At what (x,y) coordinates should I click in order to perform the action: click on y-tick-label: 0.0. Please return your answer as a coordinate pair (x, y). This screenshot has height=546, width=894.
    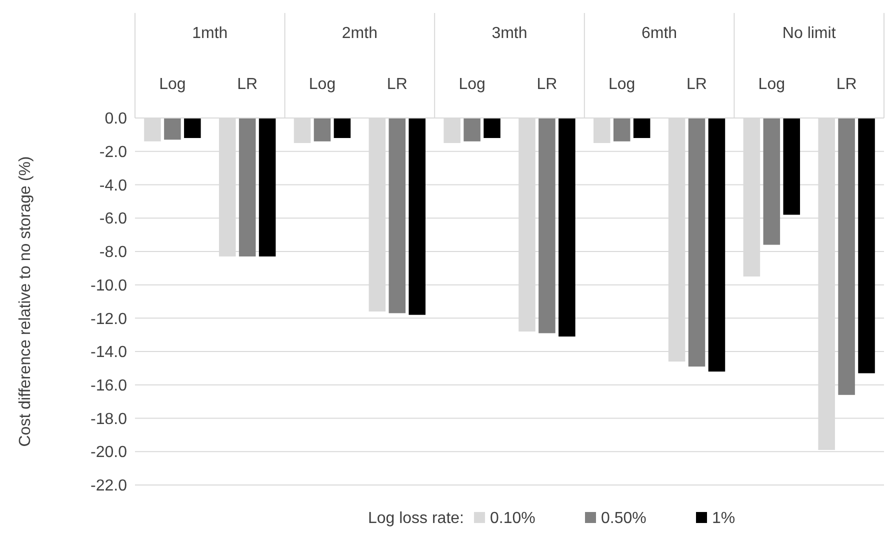
    Looking at the image, I should click on (116, 119).